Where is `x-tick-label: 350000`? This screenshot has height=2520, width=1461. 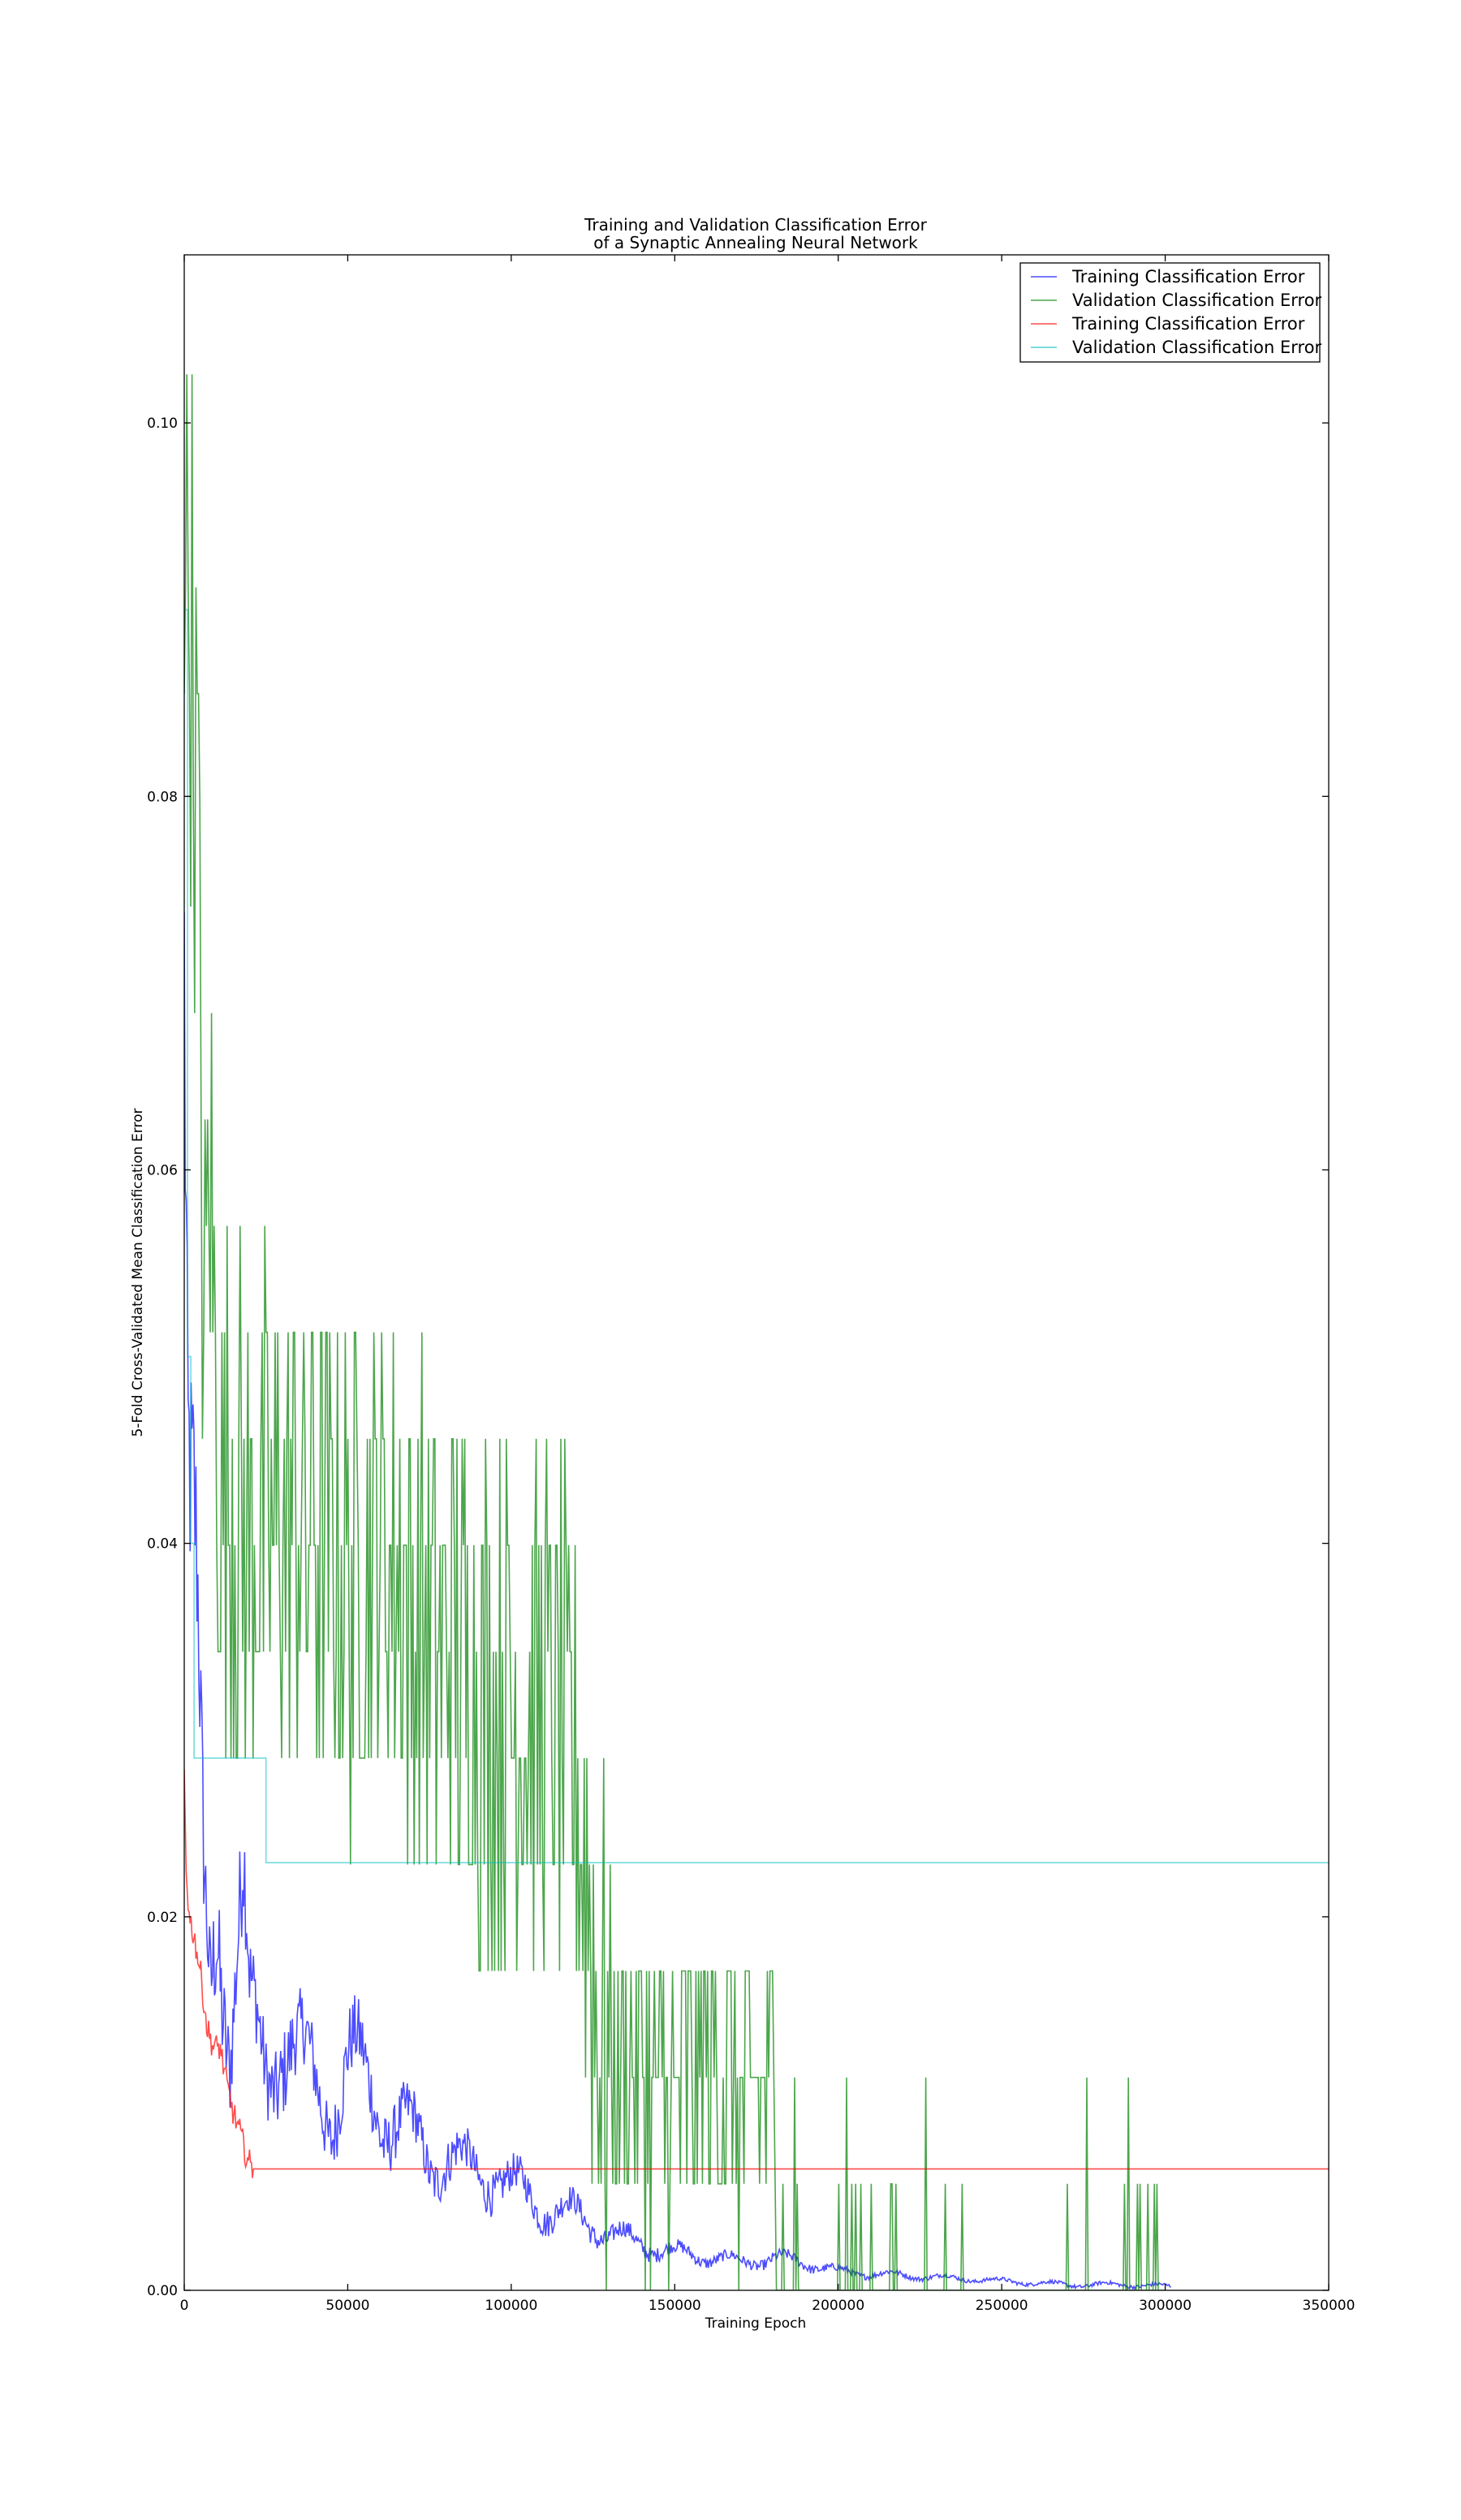 x-tick-label: 350000 is located at coordinates (1329, 2306).